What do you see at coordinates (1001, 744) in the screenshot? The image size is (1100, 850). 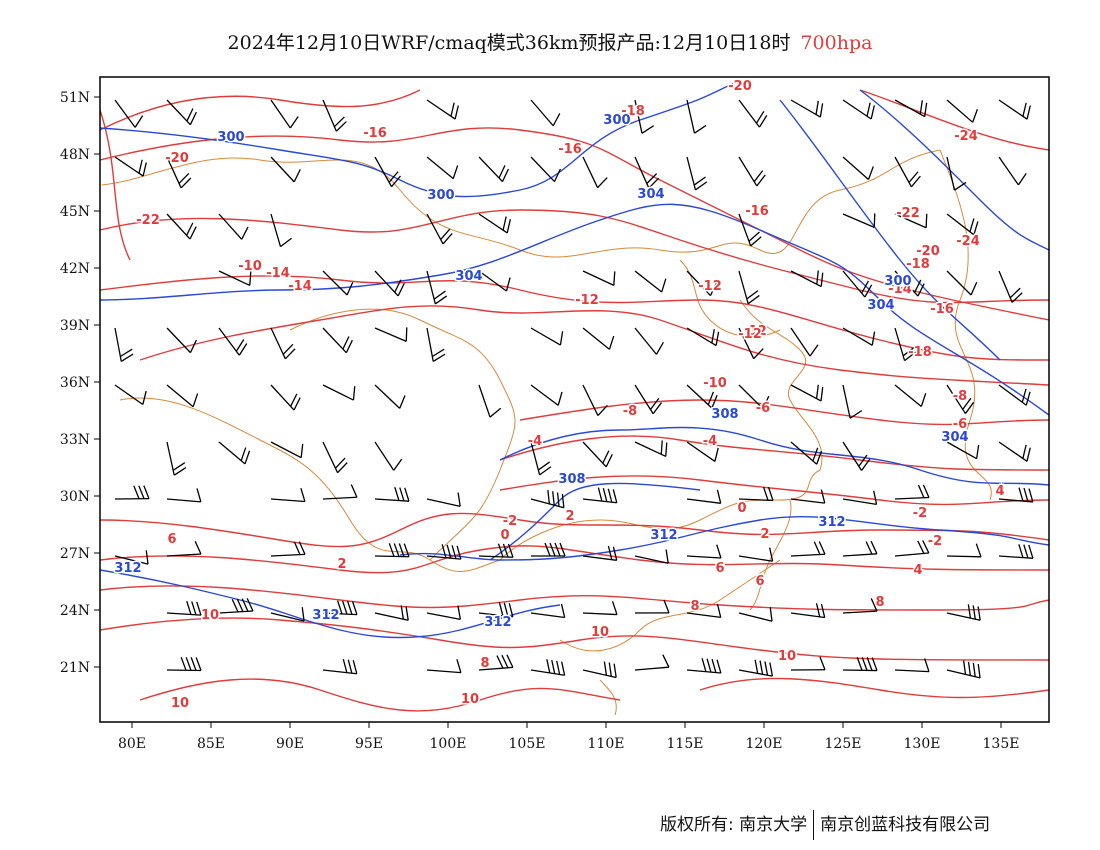 I see `lon-label: 135E` at bounding box center [1001, 744].